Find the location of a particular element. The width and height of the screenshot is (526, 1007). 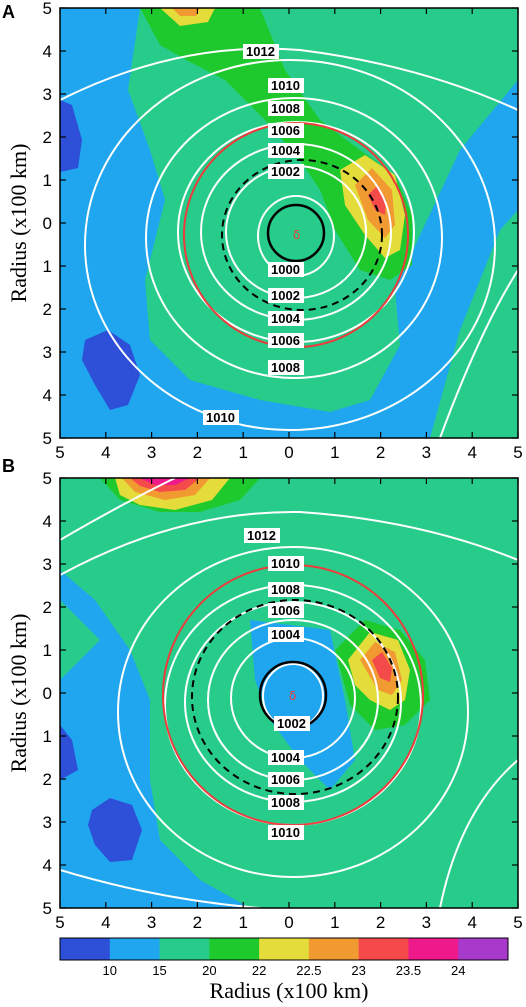

label-b-1008: 1008 is located at coordinates (285, 589).